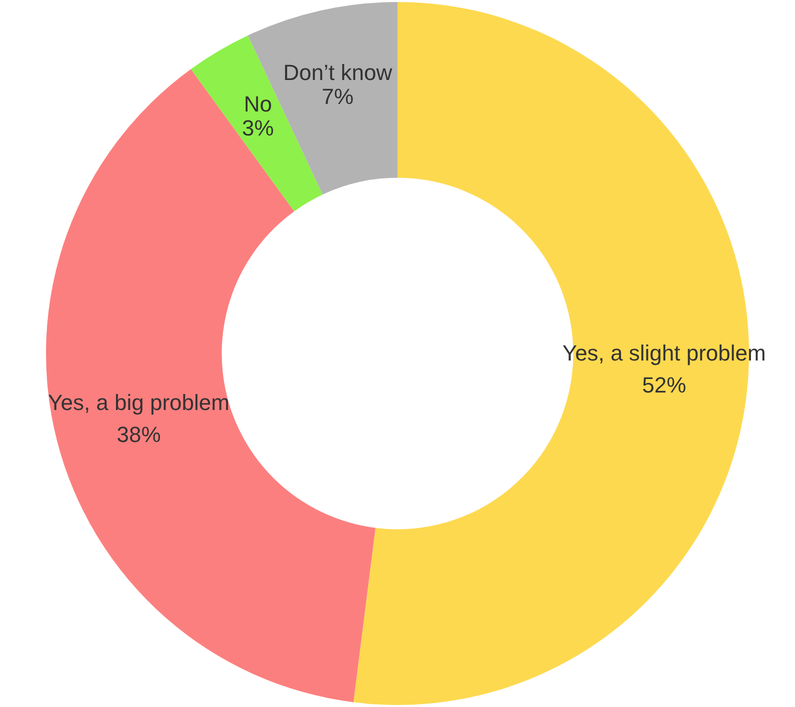  Describe the element at coordinates (337, 72) in the screenshot. I see `slice-label: Don’t know` at that location.